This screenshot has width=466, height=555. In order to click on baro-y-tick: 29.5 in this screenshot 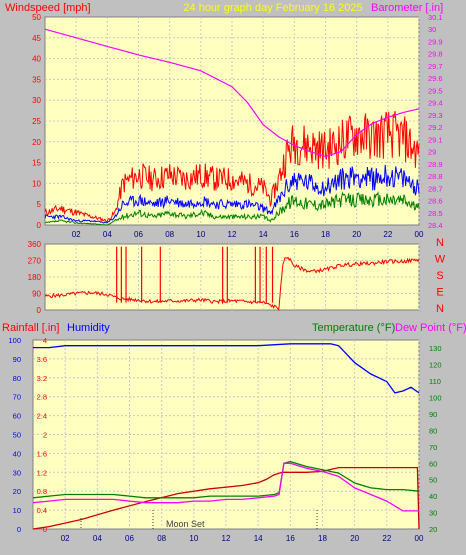, I will do `click(435, 90)`.